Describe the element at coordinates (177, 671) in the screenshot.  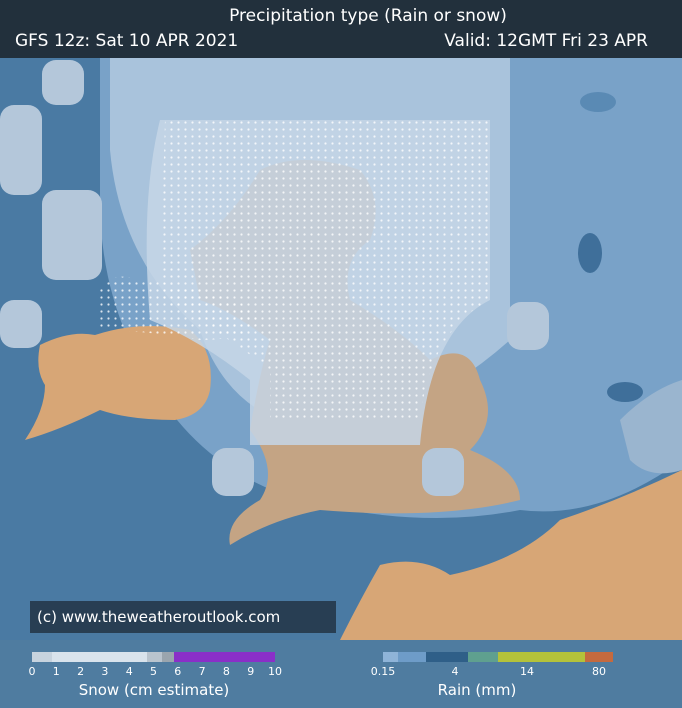
I see `legend-tick-label: 6` at that location.